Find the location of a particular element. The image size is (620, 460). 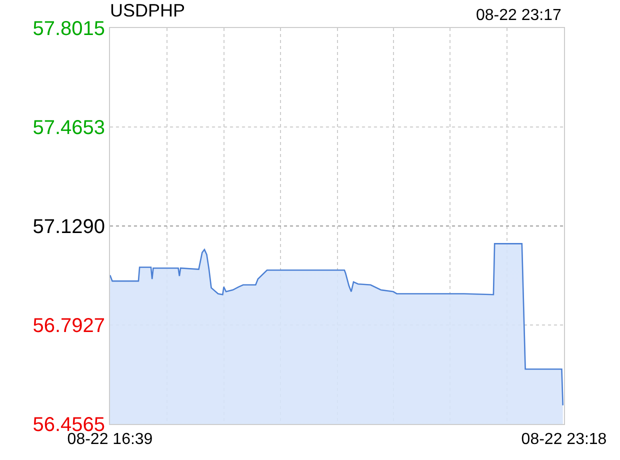

y-tick-label: 57.1290 is located at coordinates (68, 227).